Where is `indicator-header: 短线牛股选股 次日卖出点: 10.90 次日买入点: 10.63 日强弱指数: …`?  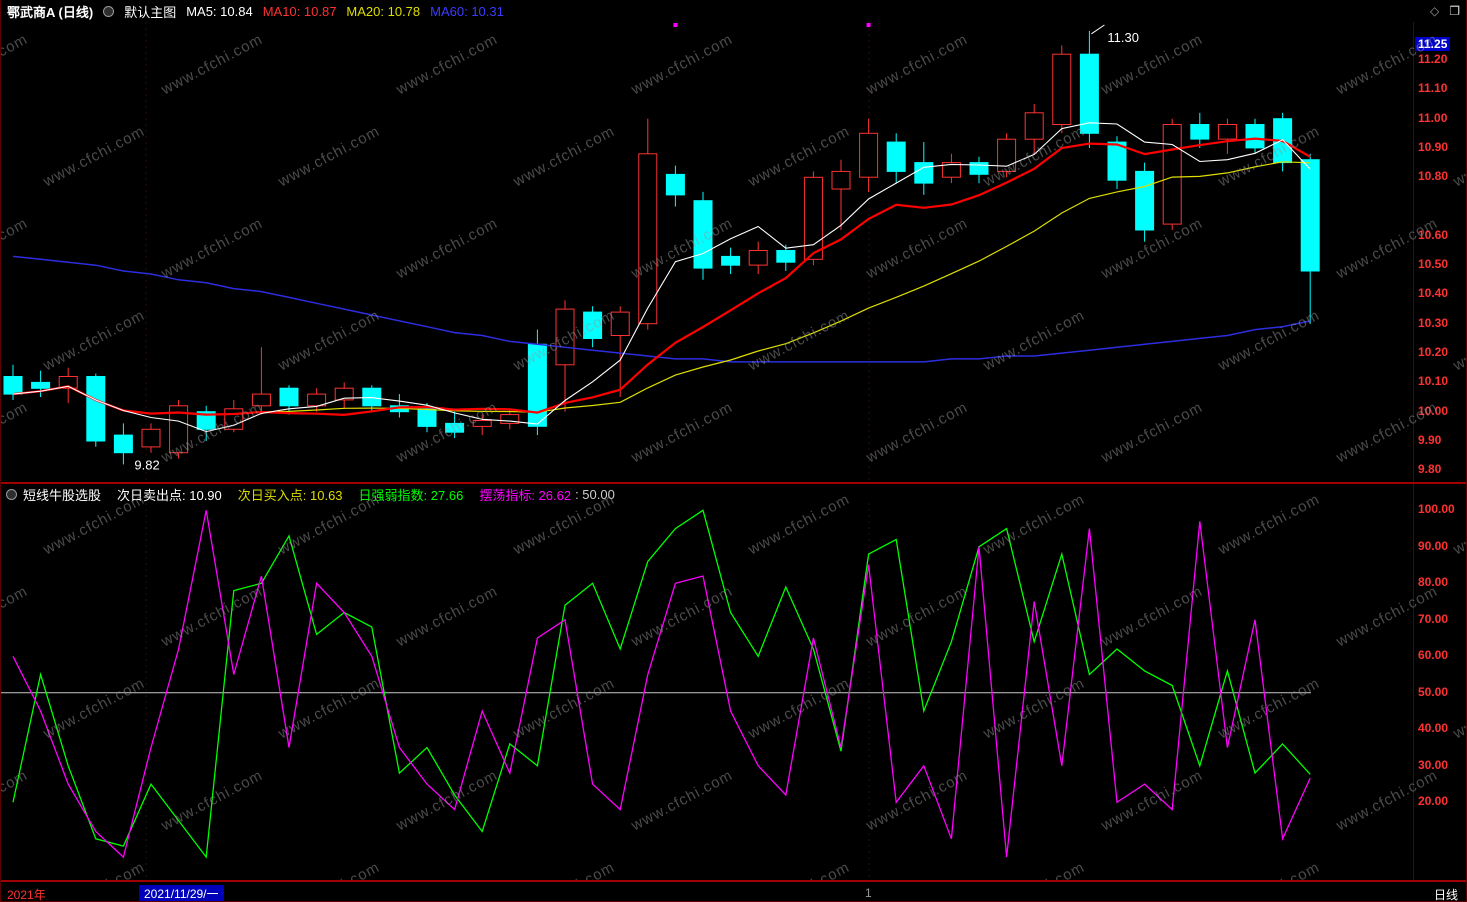
indicator-header: 短线牛股选股 次日卖出点: 10.90 次日买入点: 10.63 日强弱指数: … is located at coordinates (308, 494).